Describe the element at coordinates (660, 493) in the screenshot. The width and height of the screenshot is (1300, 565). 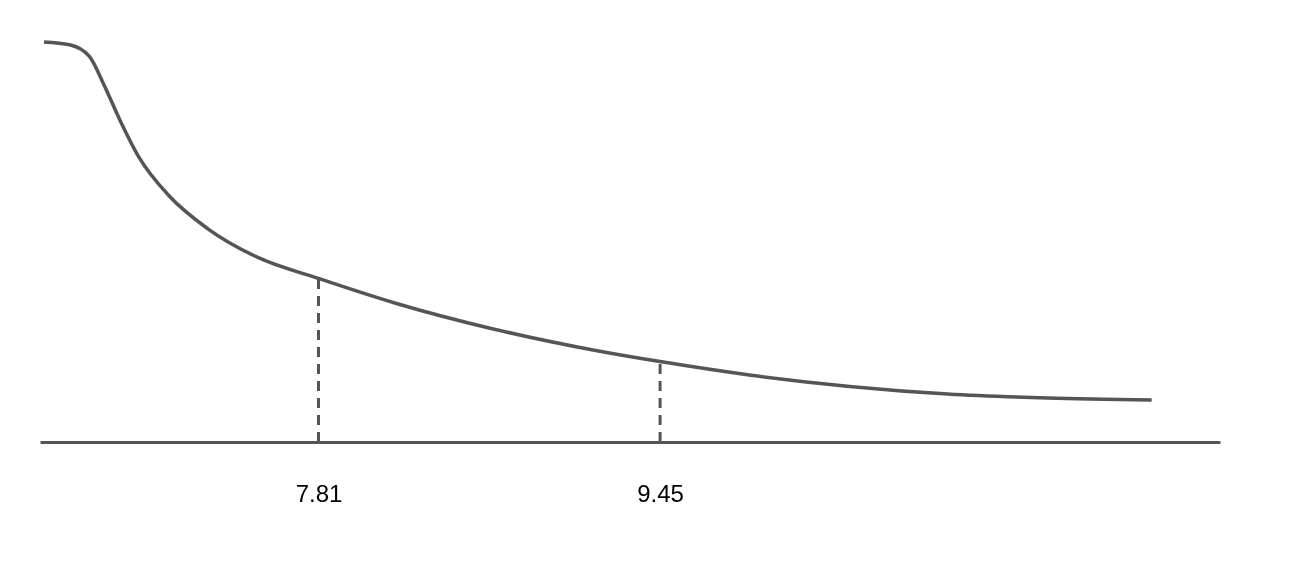
I see `x-tick-label: 9.45` at that location.